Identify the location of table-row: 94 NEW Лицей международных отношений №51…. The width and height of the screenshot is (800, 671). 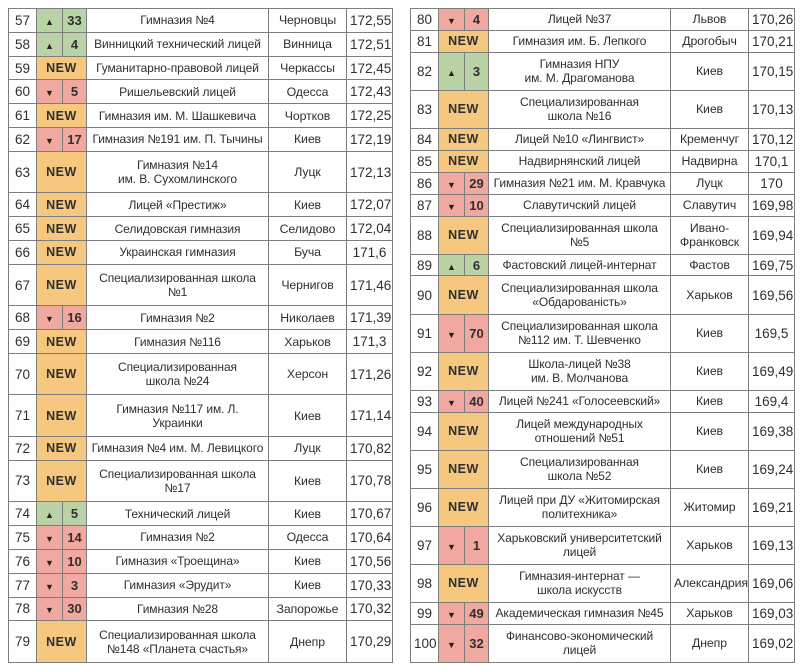
(602, 431).